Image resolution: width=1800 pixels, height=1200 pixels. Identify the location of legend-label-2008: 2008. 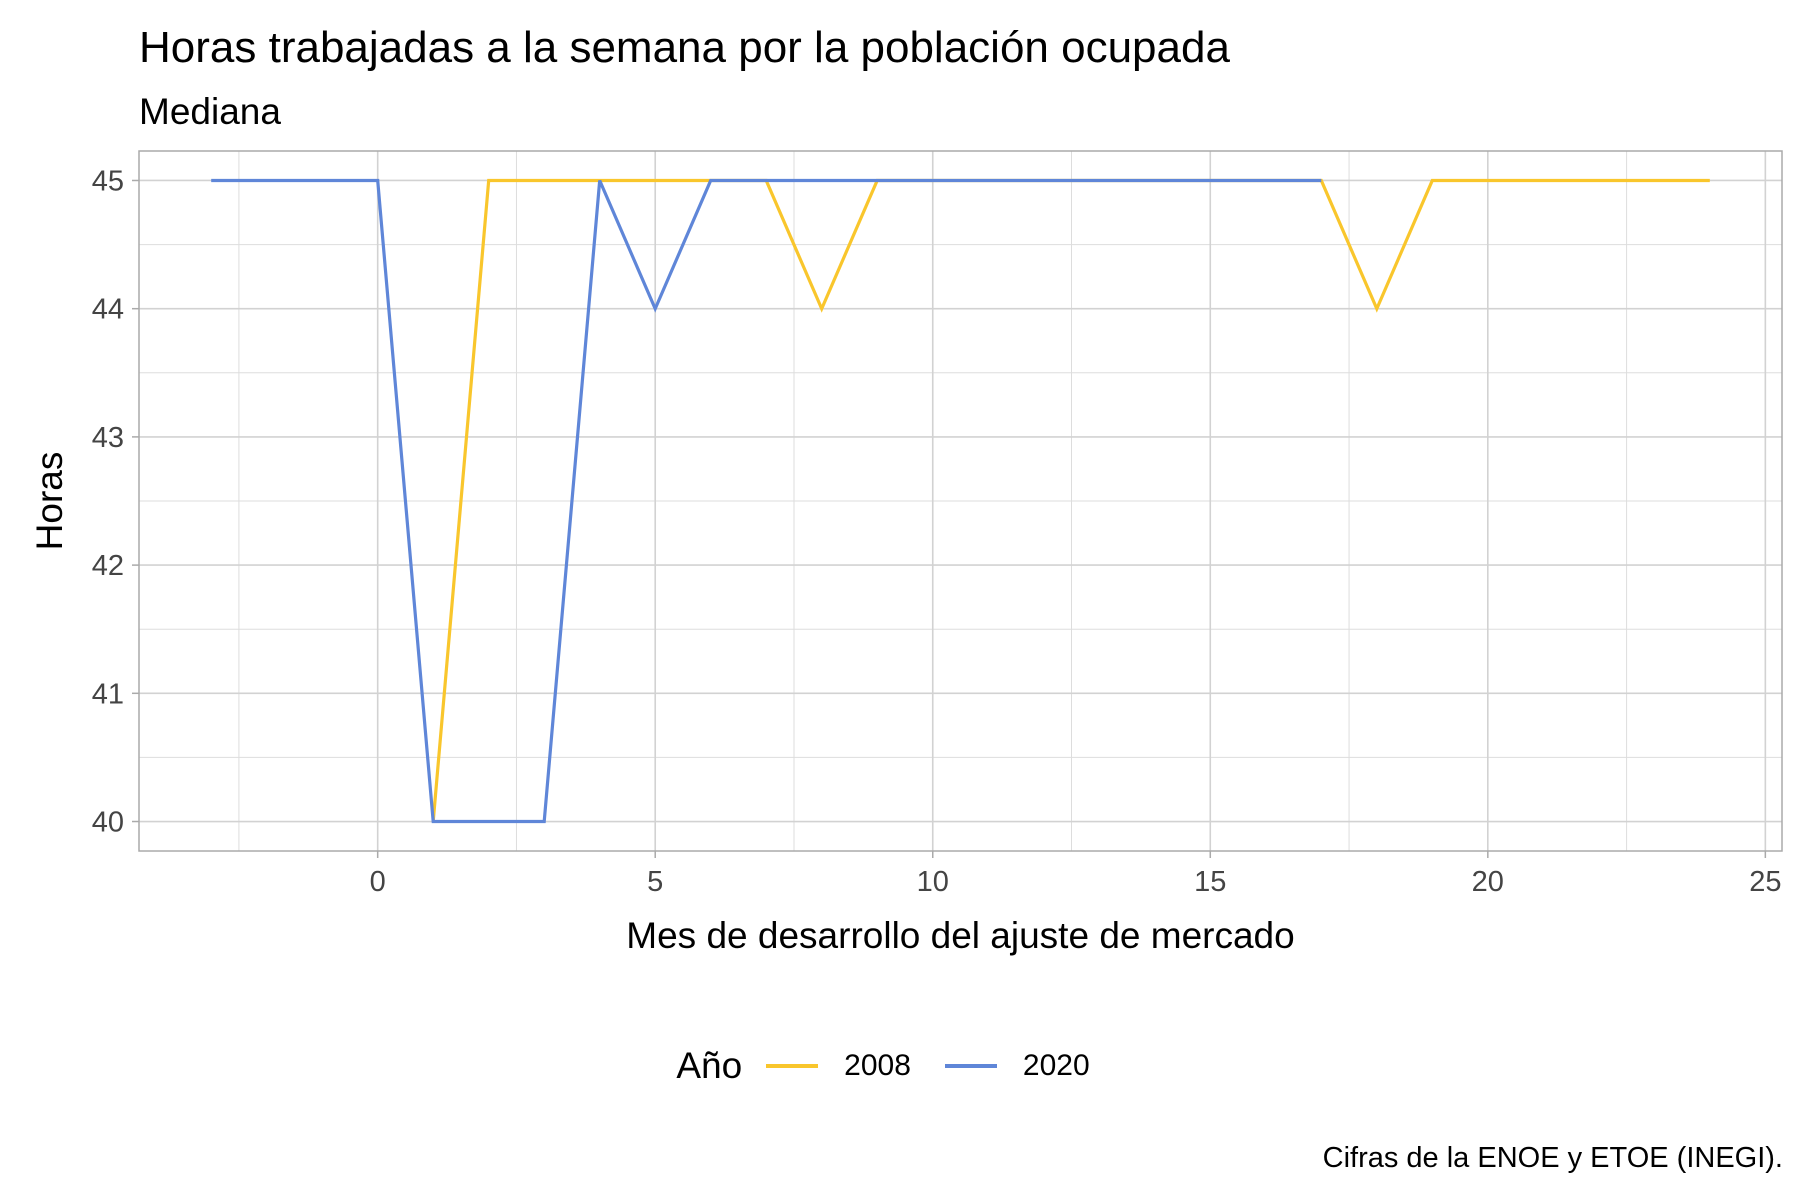
(877, 1065).